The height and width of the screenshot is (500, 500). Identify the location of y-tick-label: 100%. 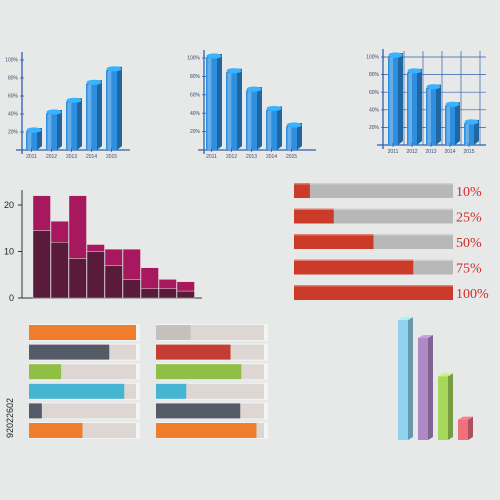
(193, 59).